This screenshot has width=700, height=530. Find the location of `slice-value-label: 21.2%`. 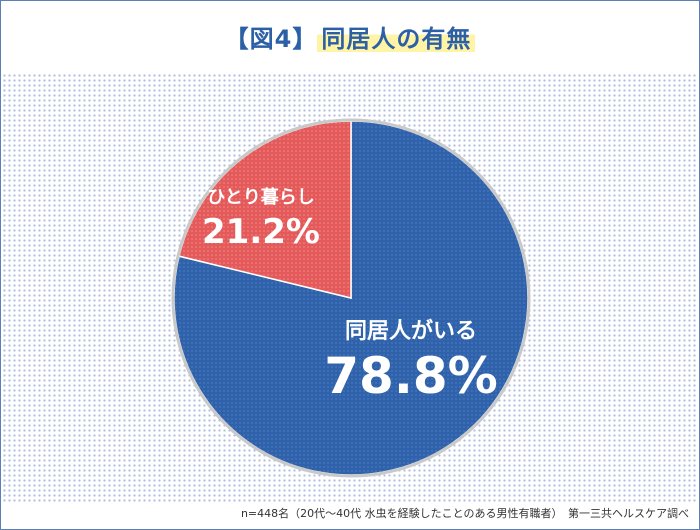

slice-value-label: 21.2% is located at coordinates (261, 232).